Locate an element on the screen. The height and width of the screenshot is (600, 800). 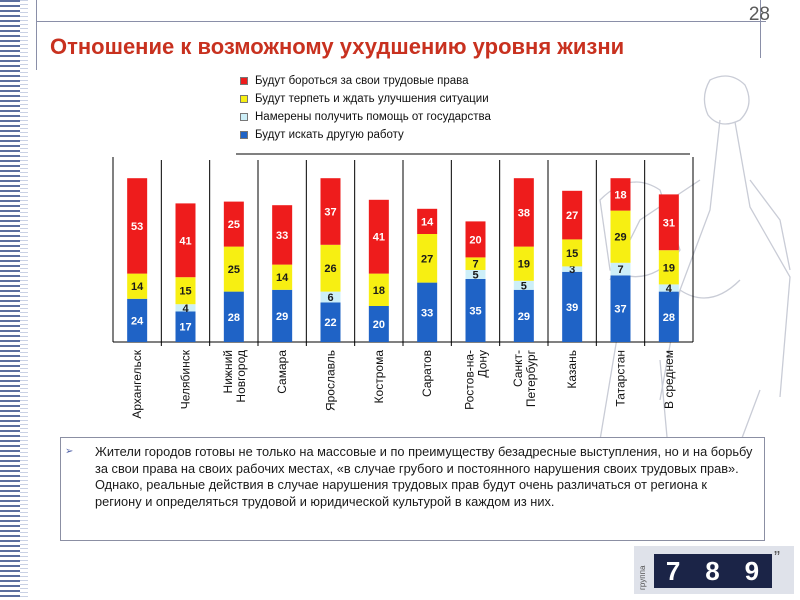
data-label: 33 is located at coordinates (427, 313).